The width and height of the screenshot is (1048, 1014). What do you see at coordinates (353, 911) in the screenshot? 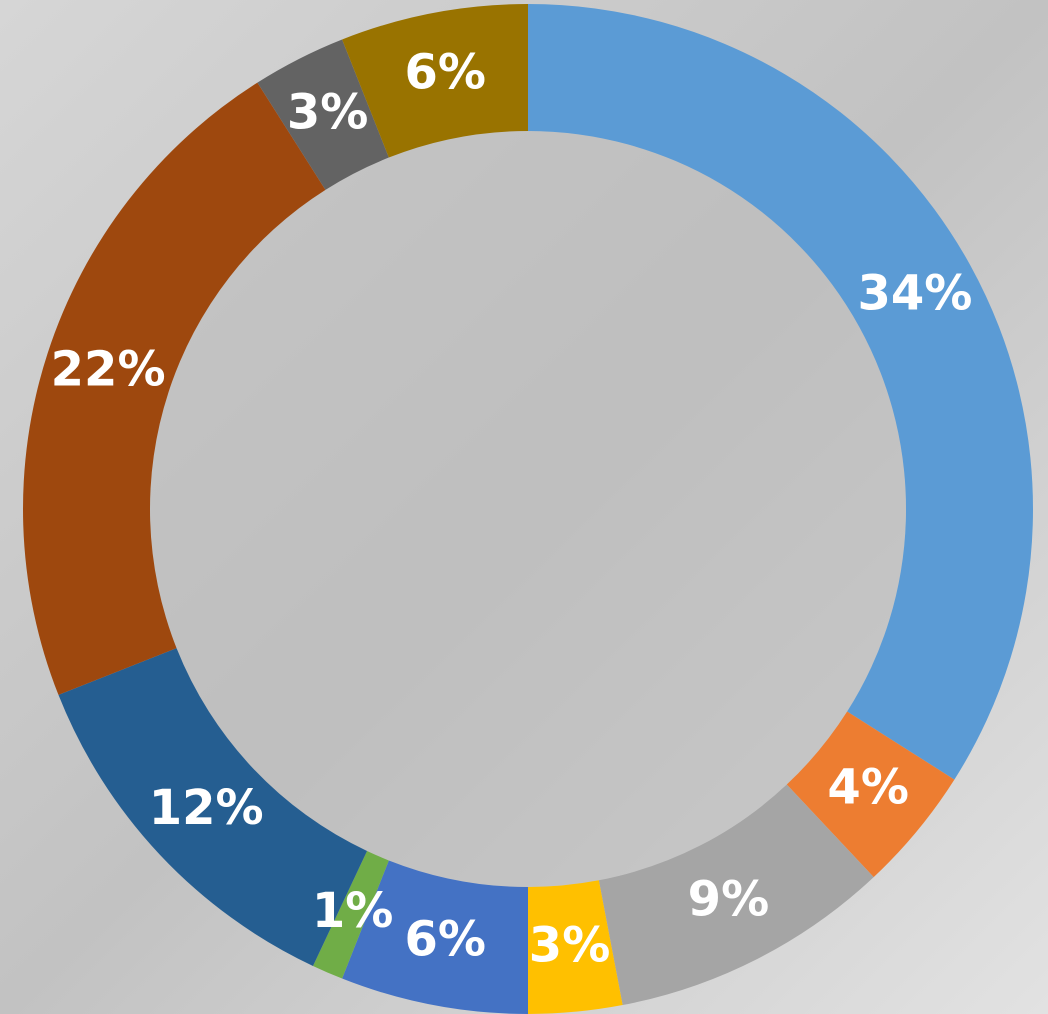
I see `data-label: 1%` at bounding box center [353, 911].